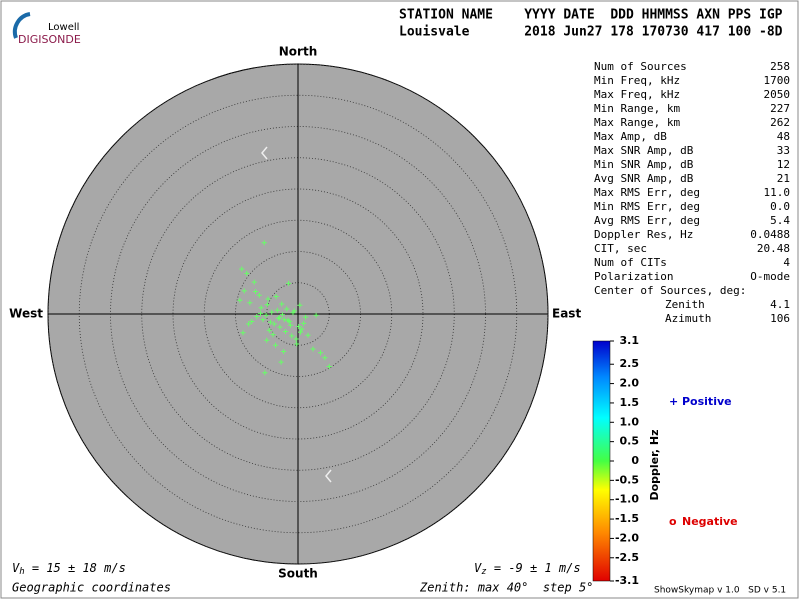 The image size is (800, 600). What do you see at coordinates (637, 80) in the screenshot?
I see `stat-label: Min Freq, kHz` at bounding box center [637, 80].